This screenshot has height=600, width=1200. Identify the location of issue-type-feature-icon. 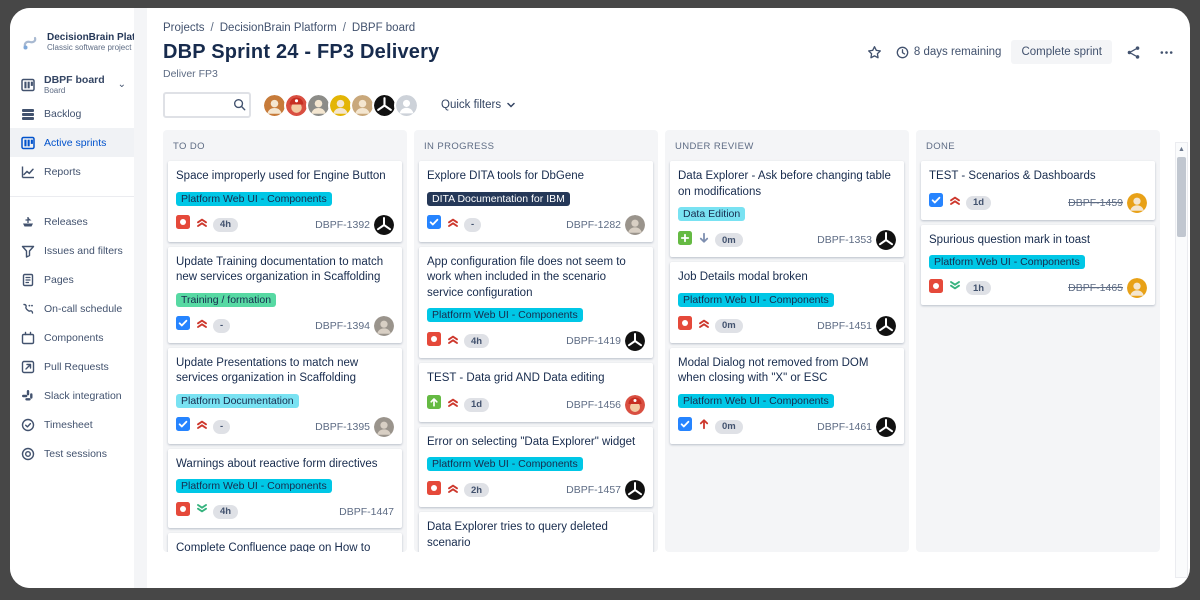
(687, 240).